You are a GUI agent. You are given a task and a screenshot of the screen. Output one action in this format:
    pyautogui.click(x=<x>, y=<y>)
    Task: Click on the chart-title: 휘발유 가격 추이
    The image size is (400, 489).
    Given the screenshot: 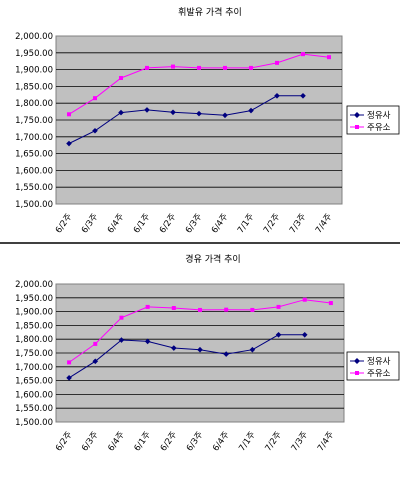 What is the action you would take?
    pyautogui.click(x=210, y=12)
    